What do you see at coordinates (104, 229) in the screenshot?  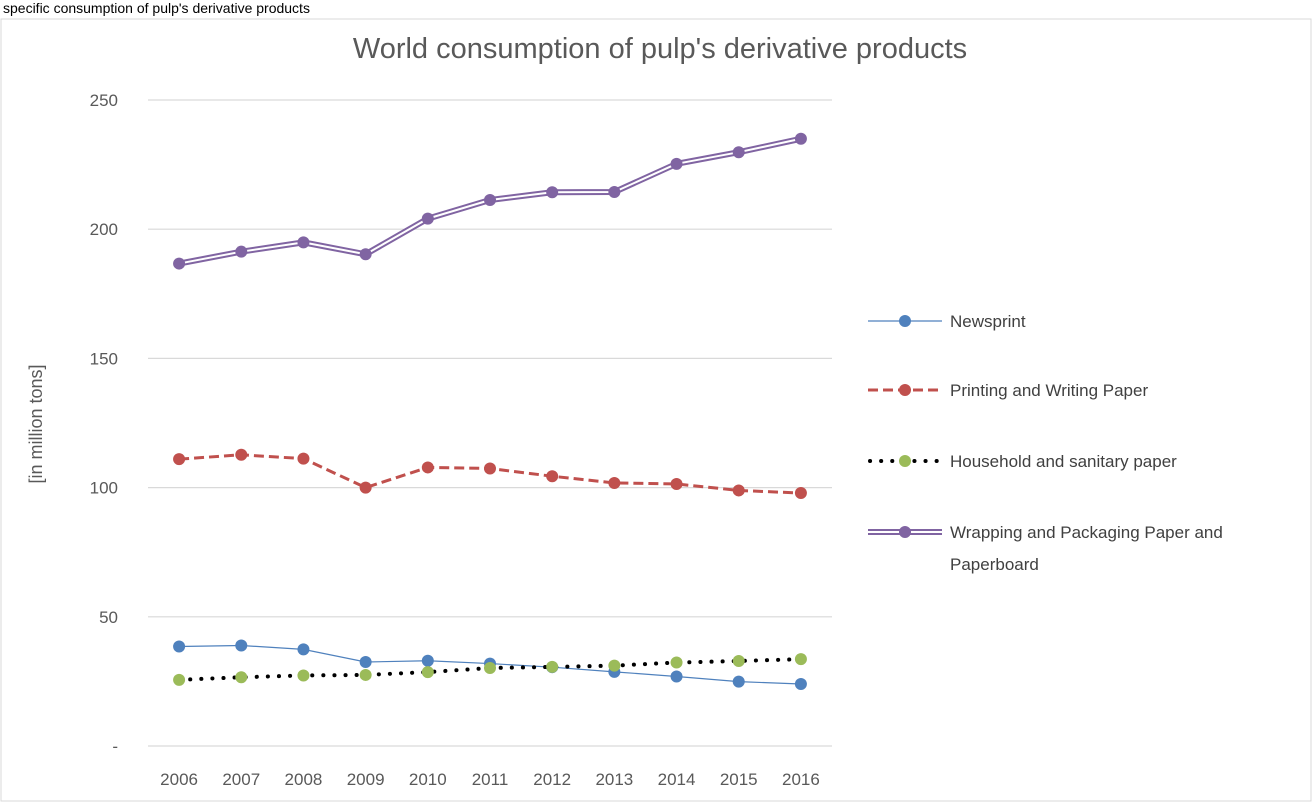 I see `y-tick-label: 200` at bounding box center [104, 229].